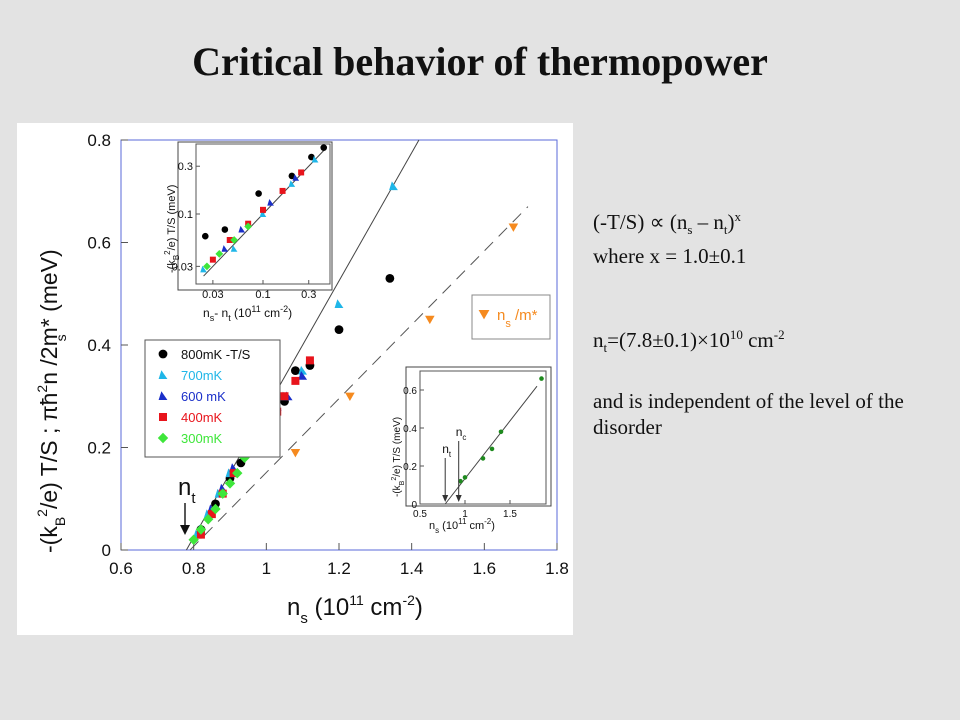 Image resolution: width=960 pixels, height=720 pixels. I want to click on fit-line-solid, so click(302, 345).